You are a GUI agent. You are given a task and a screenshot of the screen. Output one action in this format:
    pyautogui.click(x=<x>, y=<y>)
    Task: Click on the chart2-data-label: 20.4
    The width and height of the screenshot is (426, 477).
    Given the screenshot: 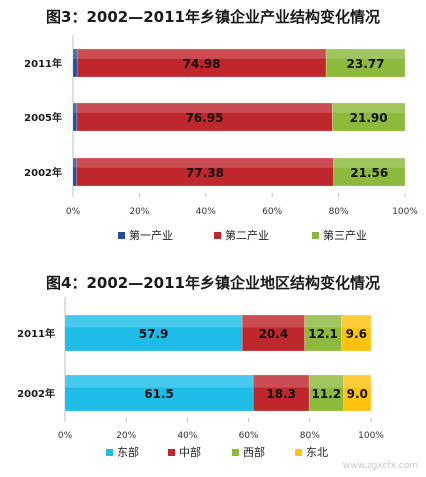 What is the action you would take?
    pyautogui.click(x=274, y=334)
    